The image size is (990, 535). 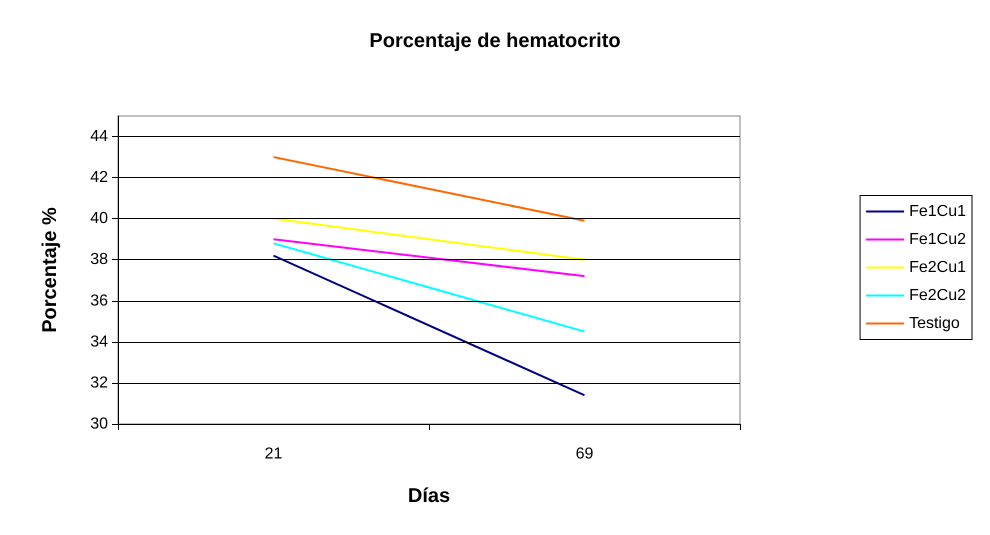 I want to click on legend-label: Fe2Cu1, so click(x=937, y=267).